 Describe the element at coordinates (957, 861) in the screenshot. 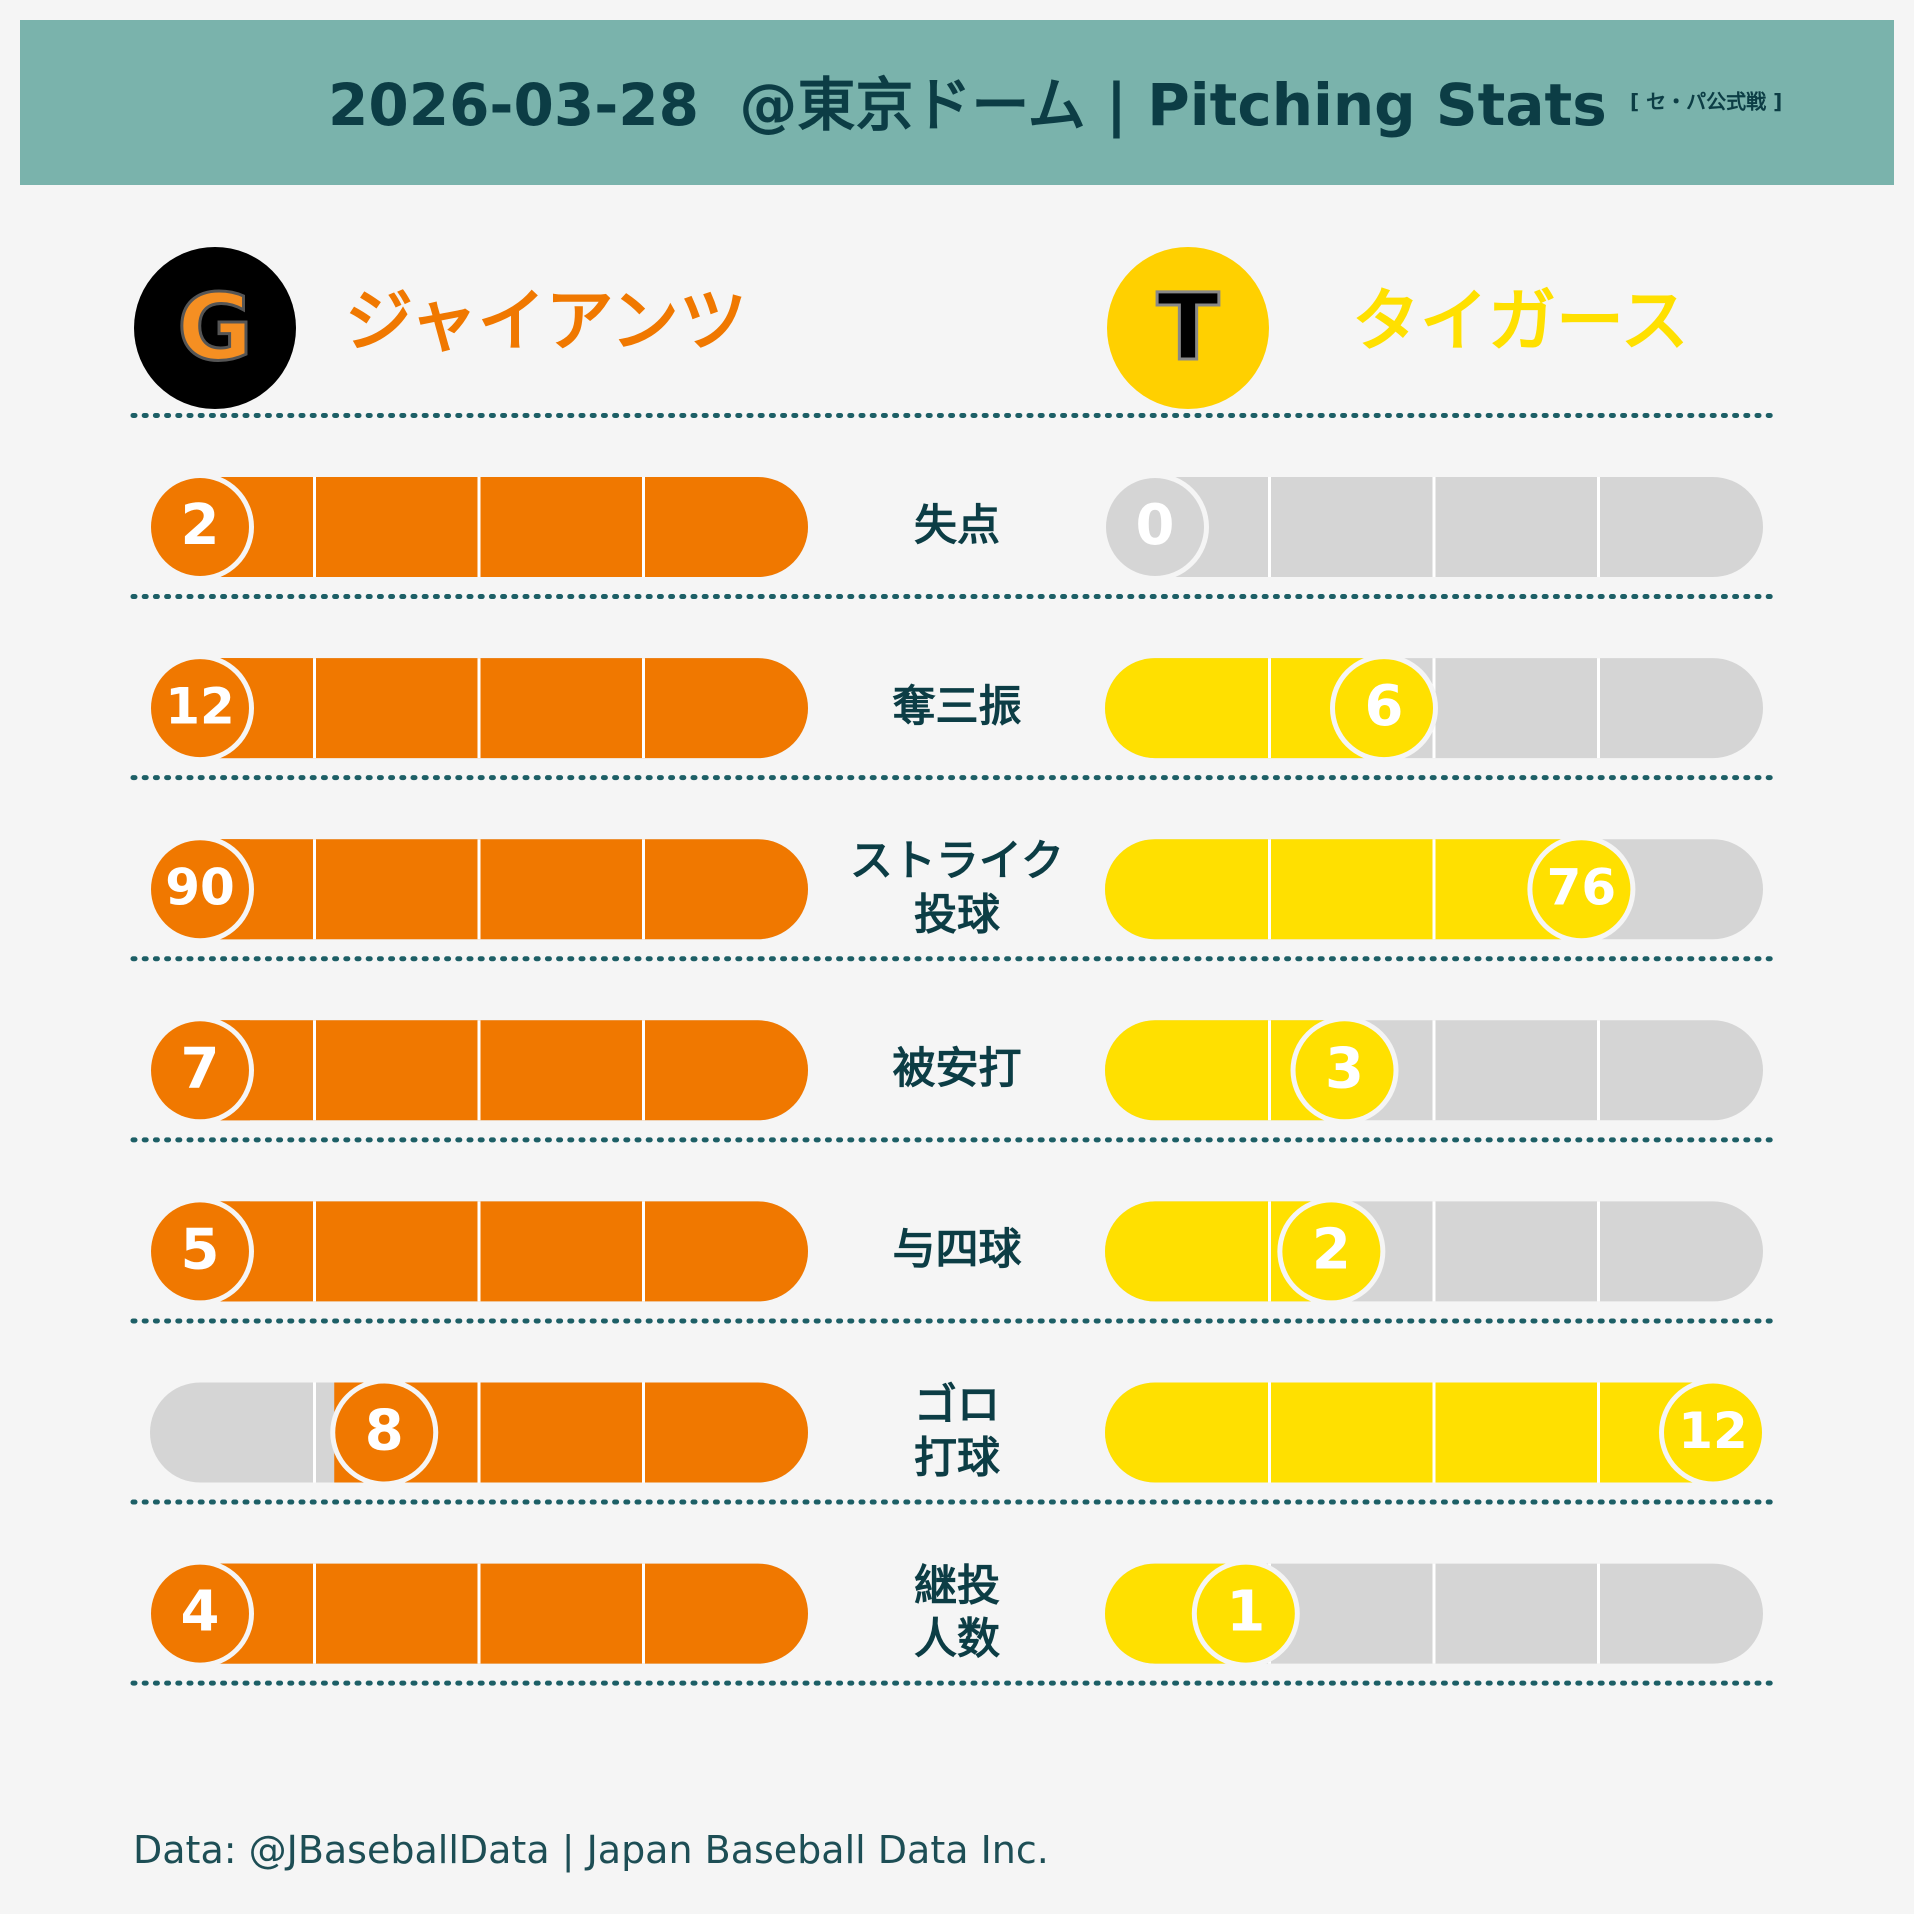

I see `stat-category-label-line: ストライク` at that location.